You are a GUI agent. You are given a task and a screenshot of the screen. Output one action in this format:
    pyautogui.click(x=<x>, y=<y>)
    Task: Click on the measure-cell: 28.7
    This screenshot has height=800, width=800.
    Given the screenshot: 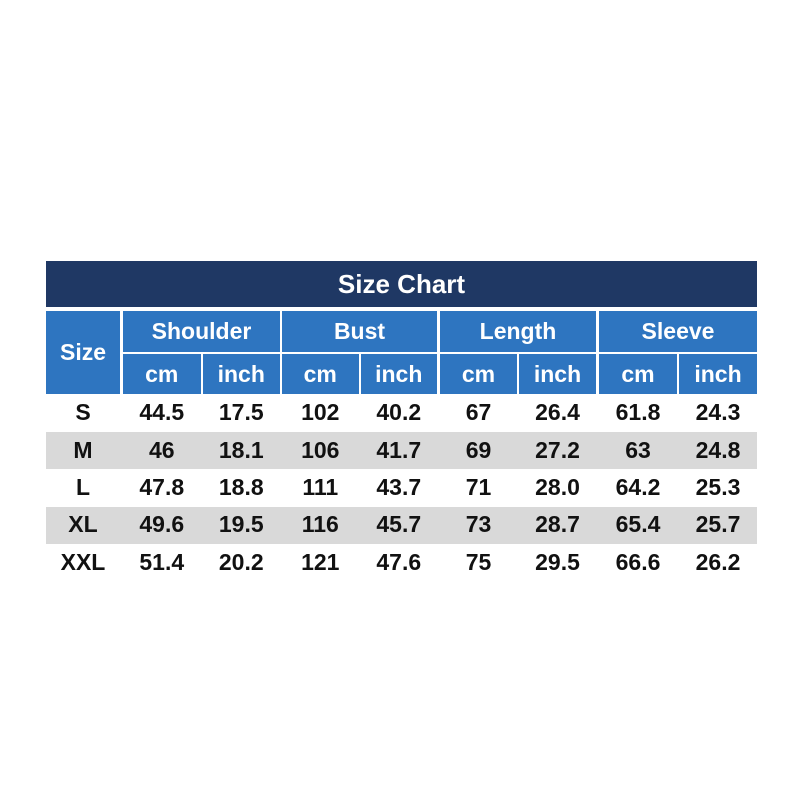 What is the action you would take?
    pyautogui.click(x=557, y=524)
    